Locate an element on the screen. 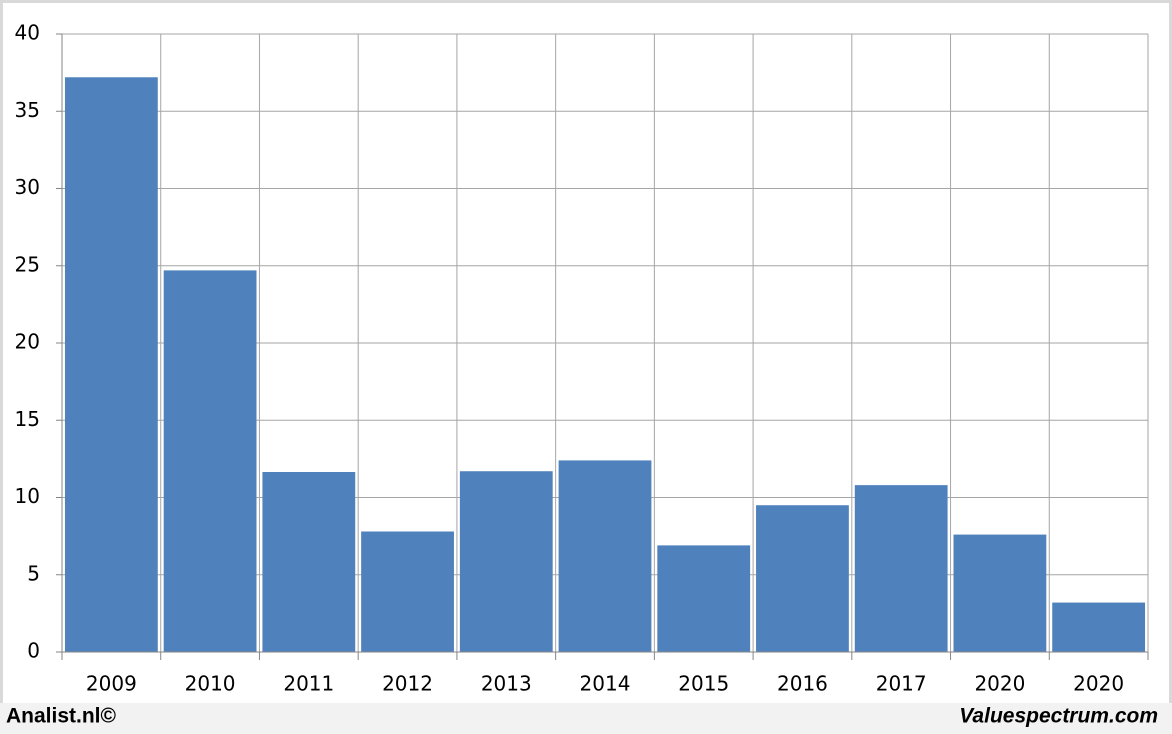 The height and width of the screenshot is (734, 1172). x-tick-label: 2013 is located at coordinates (506, 684).